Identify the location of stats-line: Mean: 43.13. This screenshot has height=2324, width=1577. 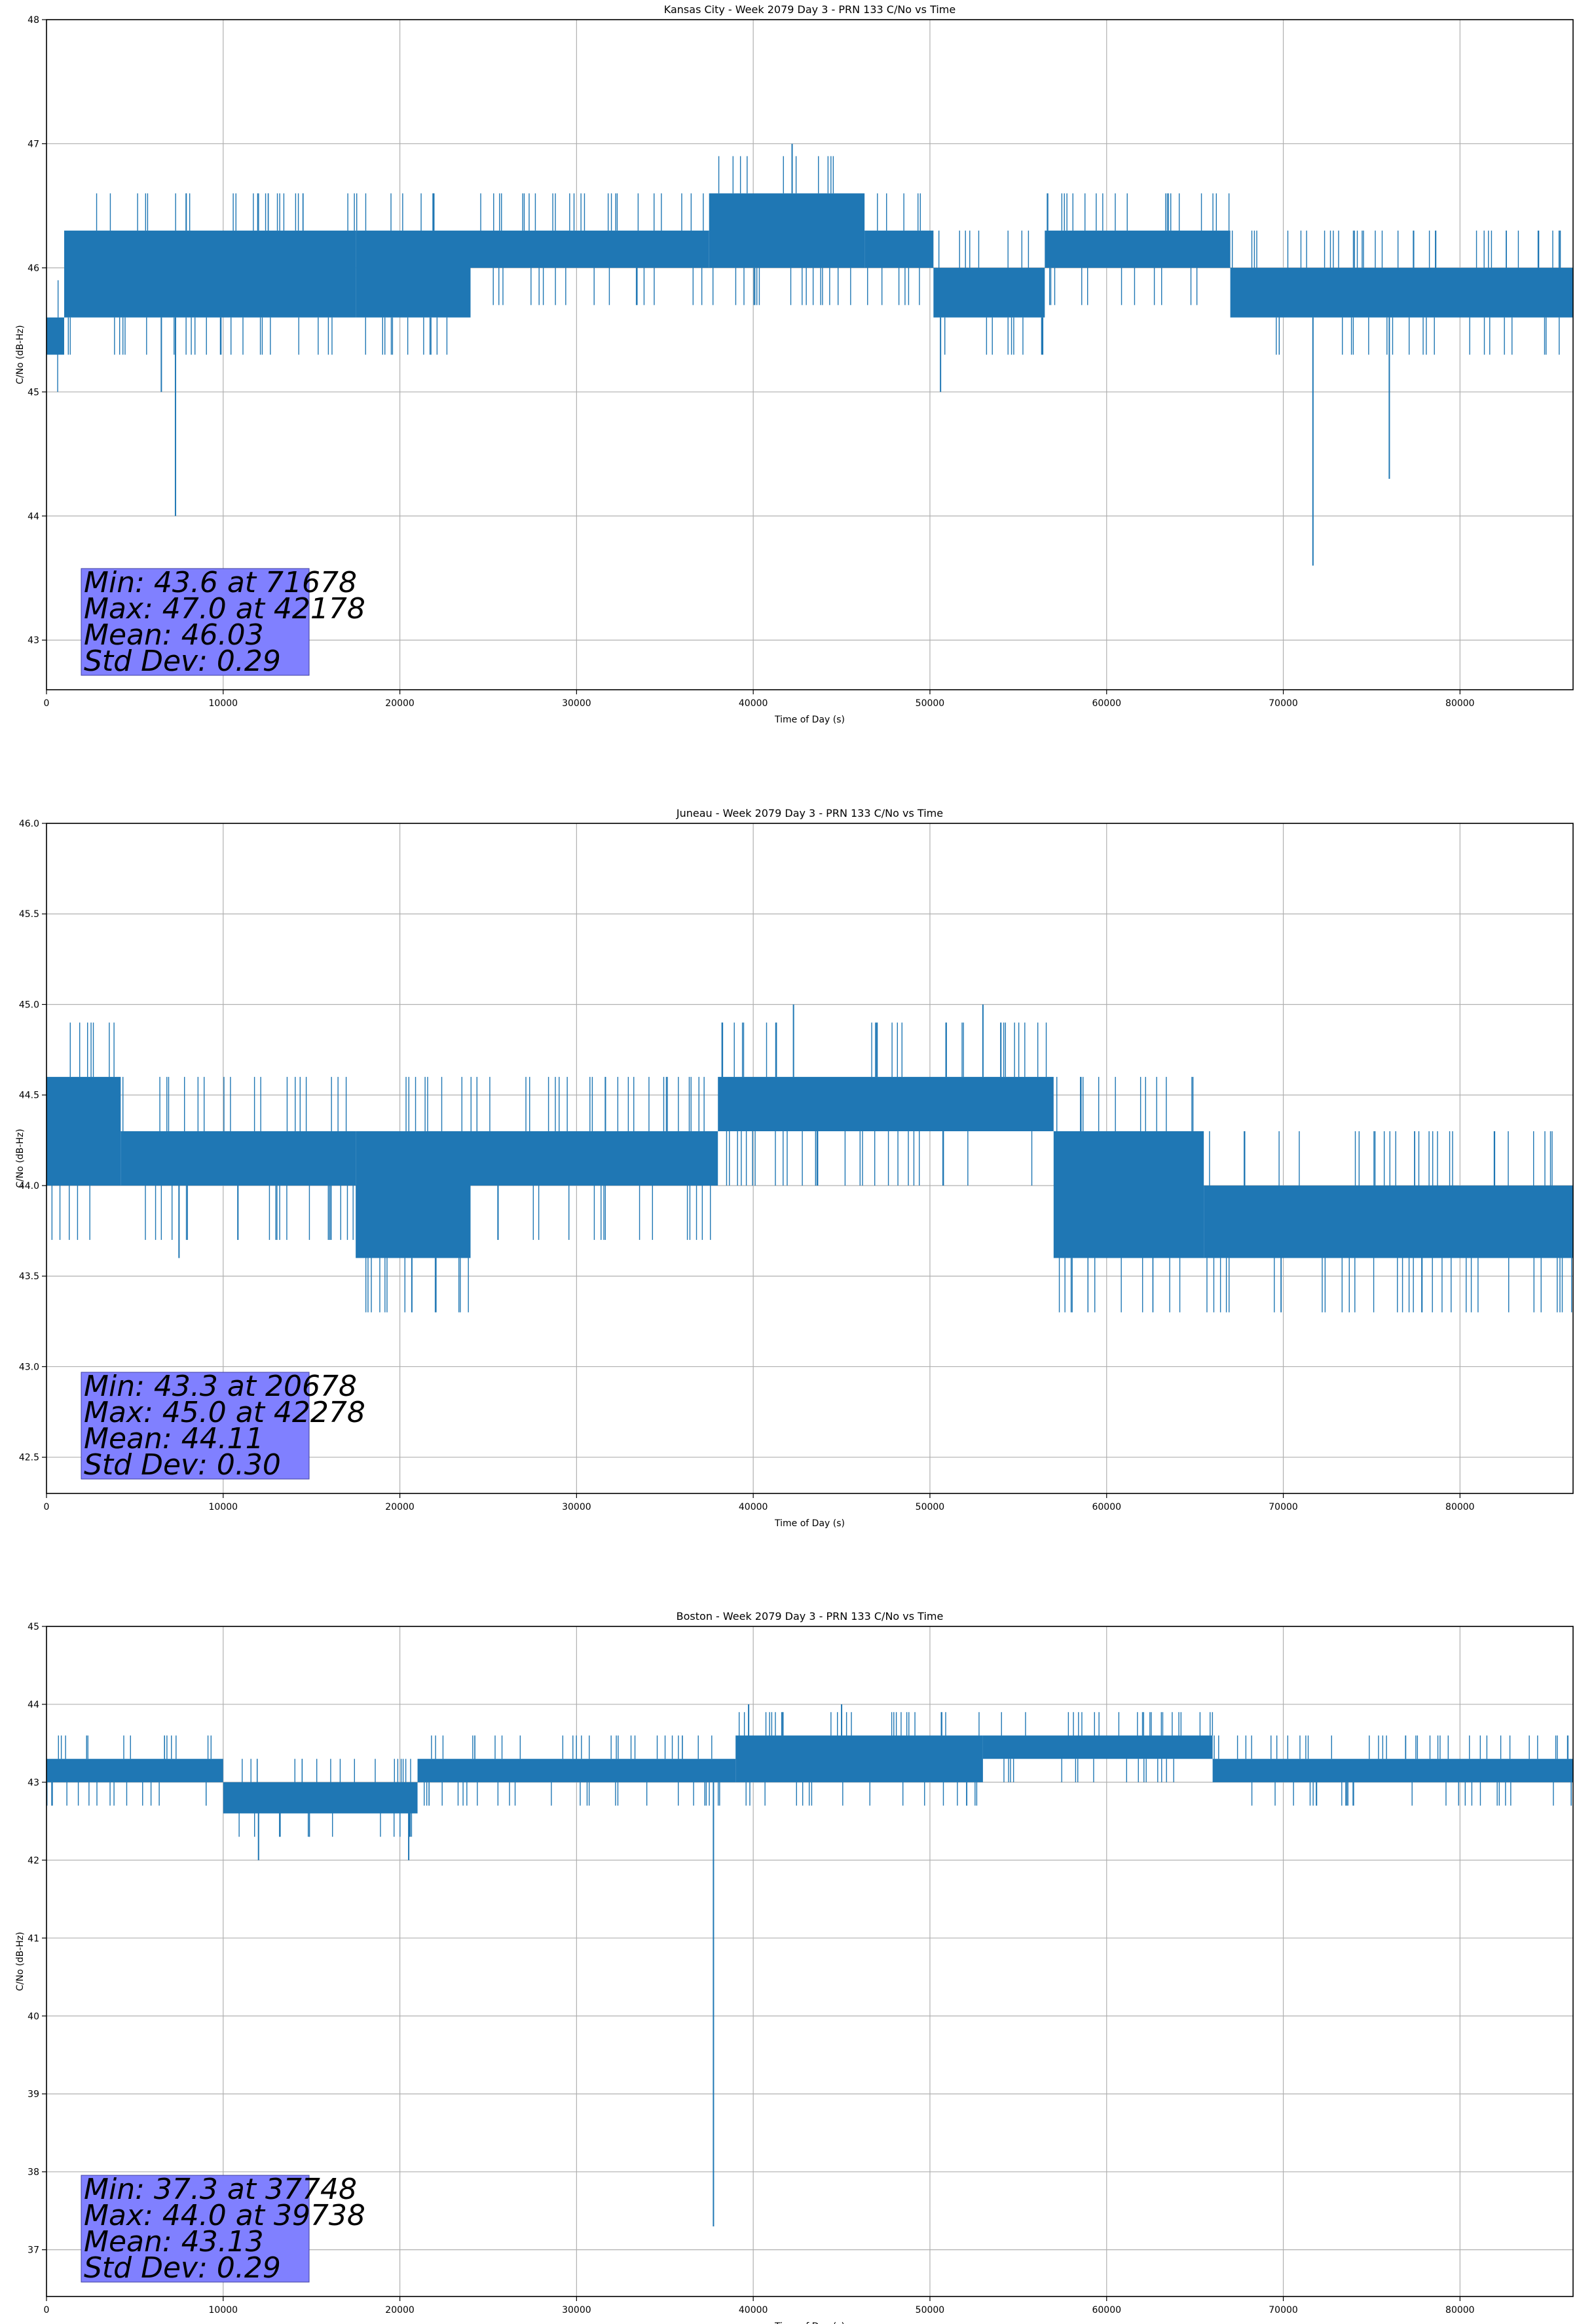
(174, 2241).